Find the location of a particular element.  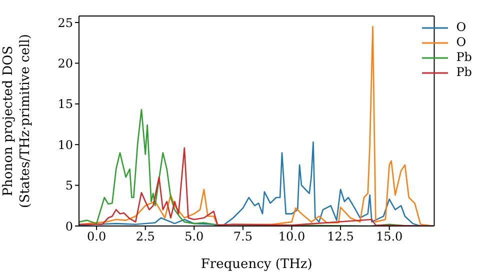

x-tick-label: 0.0 is located at coordinates (96, 237).